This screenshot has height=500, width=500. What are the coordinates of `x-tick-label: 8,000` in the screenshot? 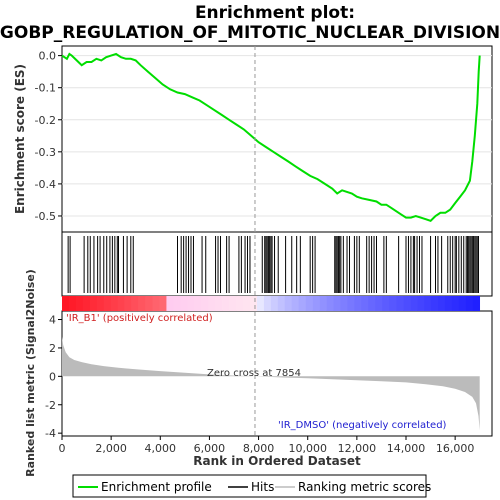 It's located at (259, 448).